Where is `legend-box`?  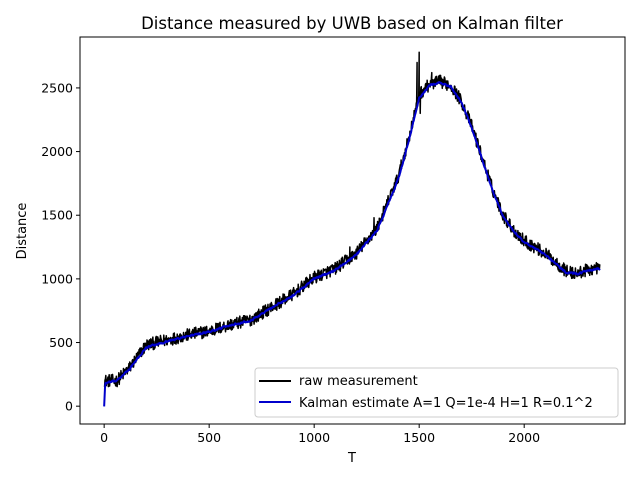
legend-box is located at coordinates (436, 392).